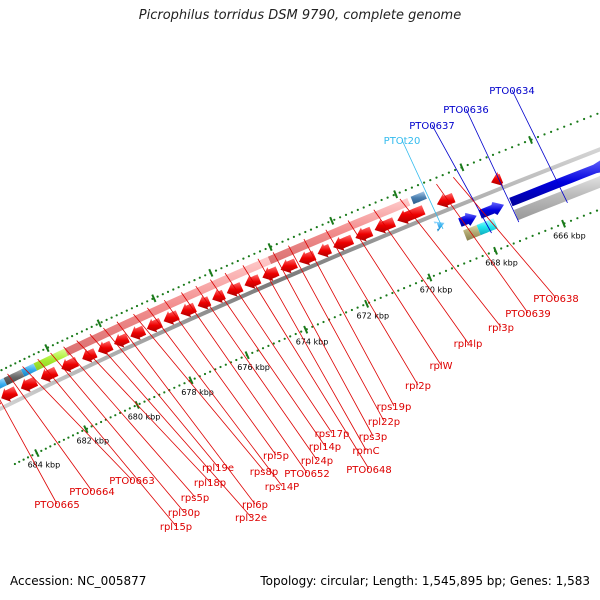  What do you see at coordinates (527, 314) in the screenshot?
I see `label-pto0639: PTO0639` at bounding box center [527, 314].